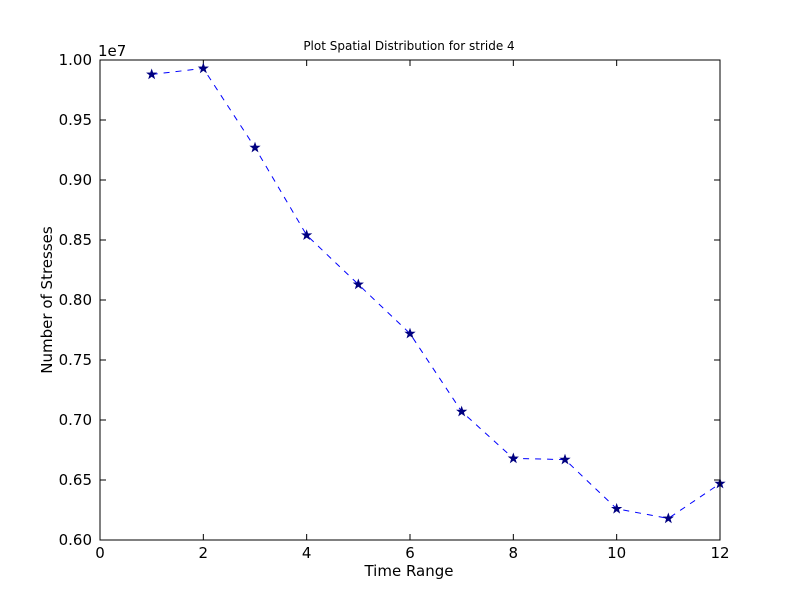 Image resolution: width=800 pixels, height=600 pixels. What do you see at coordinates (75, 360) in the screenshot?
I see `y-tick-label: 0.75` at bounding box center [75, 360].